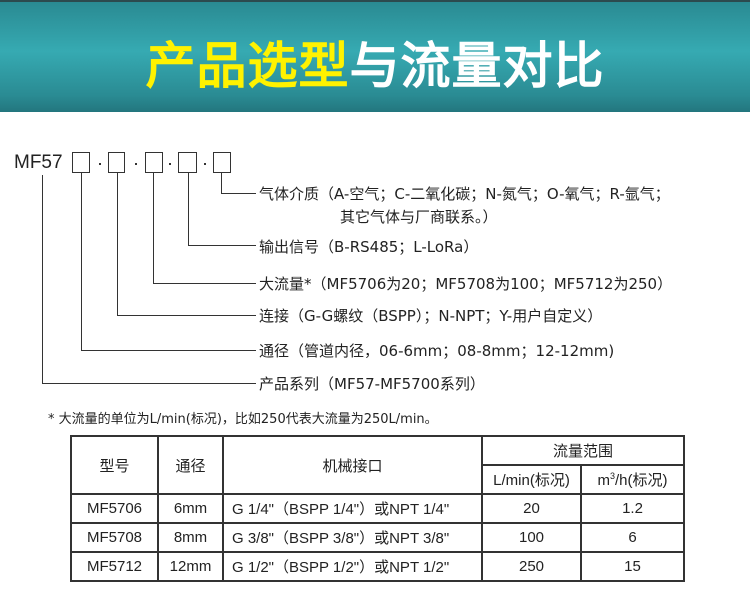  What do you see at coordinates (437, 351) in the screenshot?
I see `code-label-bore: 通径（管道内径，06-6mm；08-8mm；12-12mm)` at bounding box center [437, 351].